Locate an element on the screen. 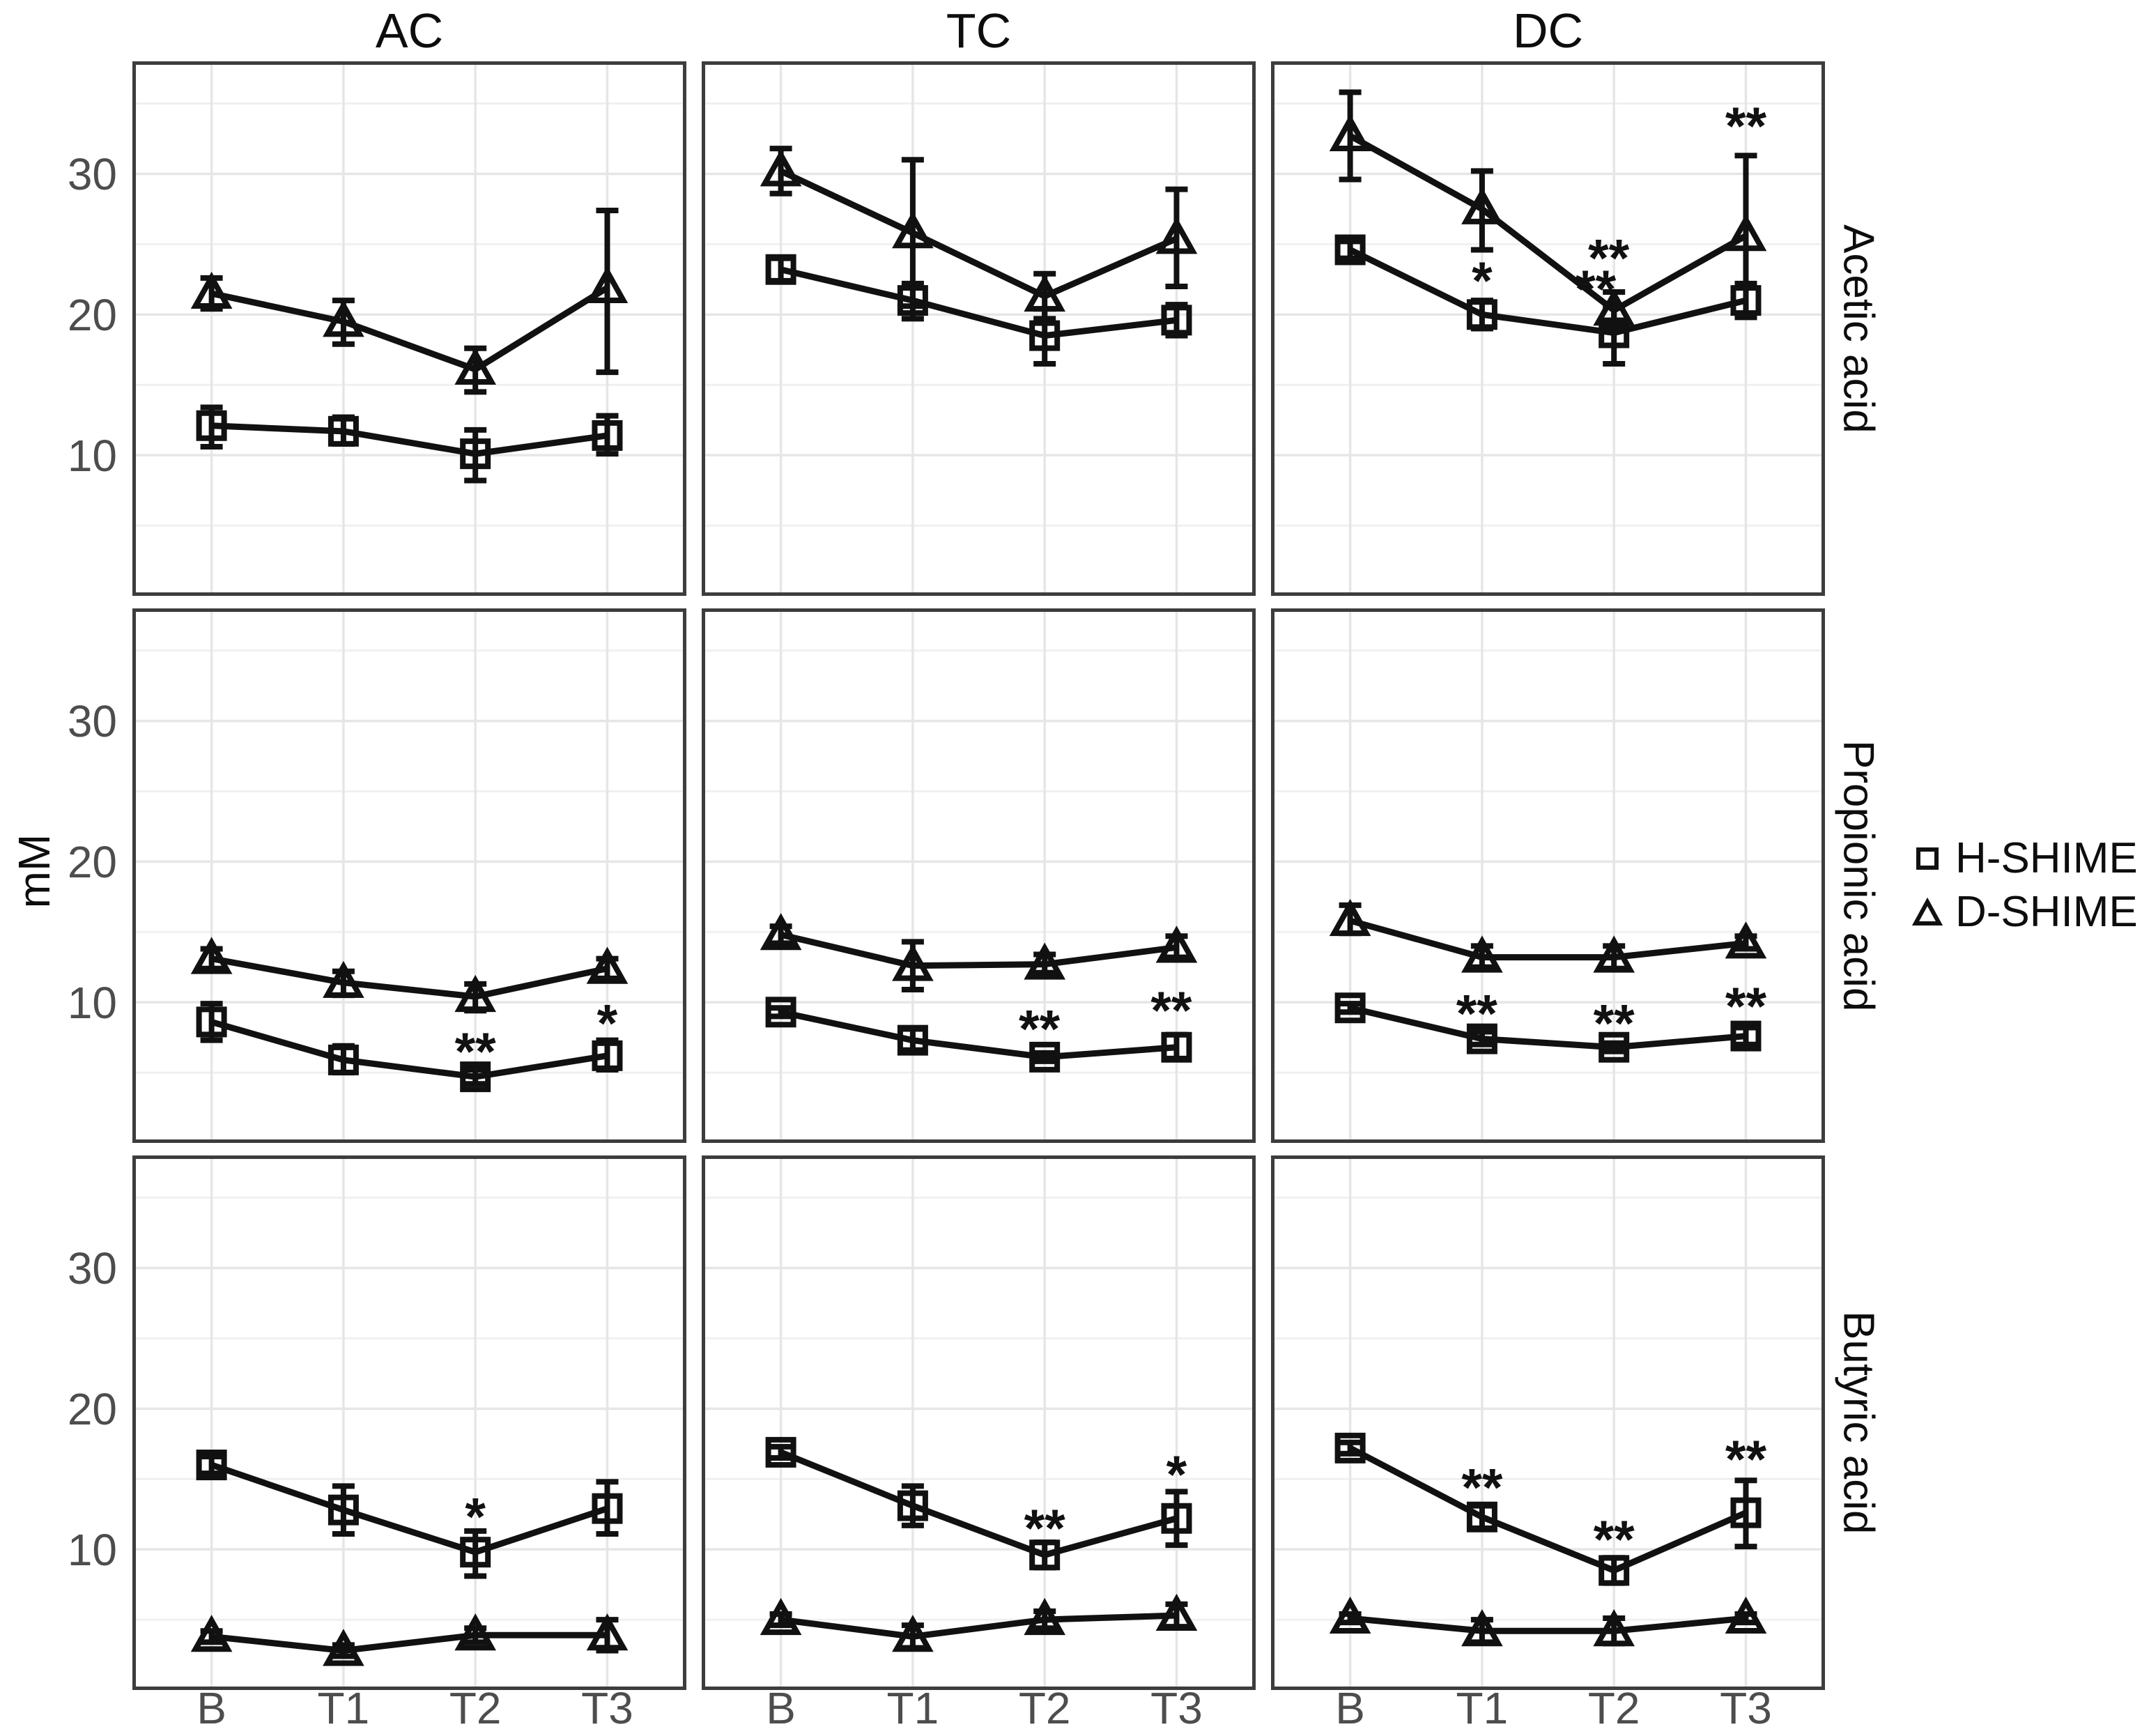  panel-dc-butyric-acid: ** ** ** is located at coordinates (1548, 1422).